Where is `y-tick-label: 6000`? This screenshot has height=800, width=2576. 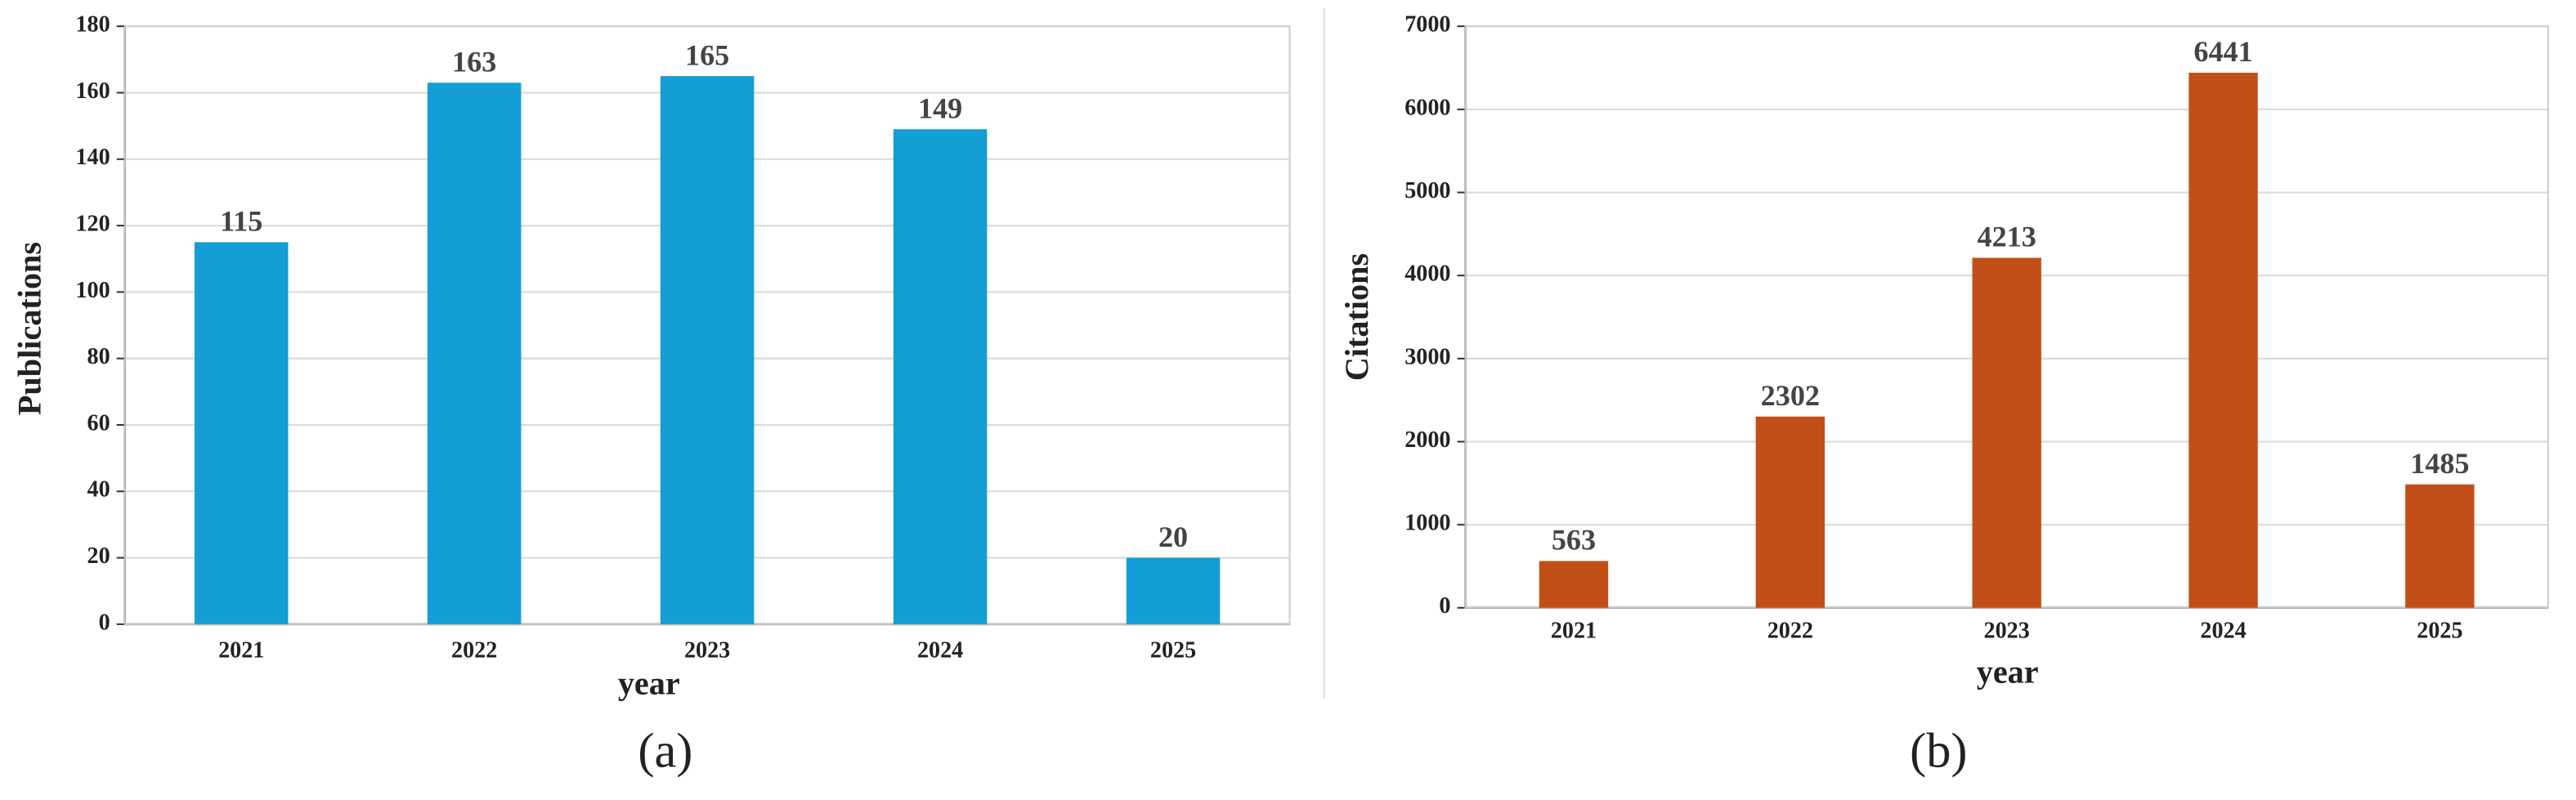
y-tick-label: 6000 is located at coordinates (1427, 107).